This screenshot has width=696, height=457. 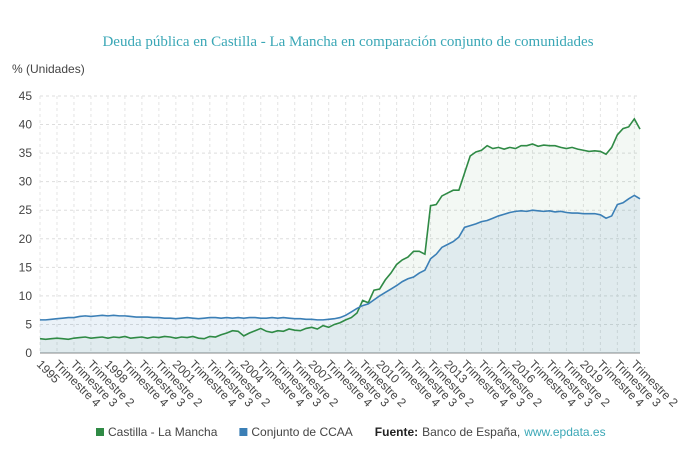 What do you see at coordinates (26, 210) in the screenshot?
I see `y-tick-label: 25` at bounding box center [26, 210].